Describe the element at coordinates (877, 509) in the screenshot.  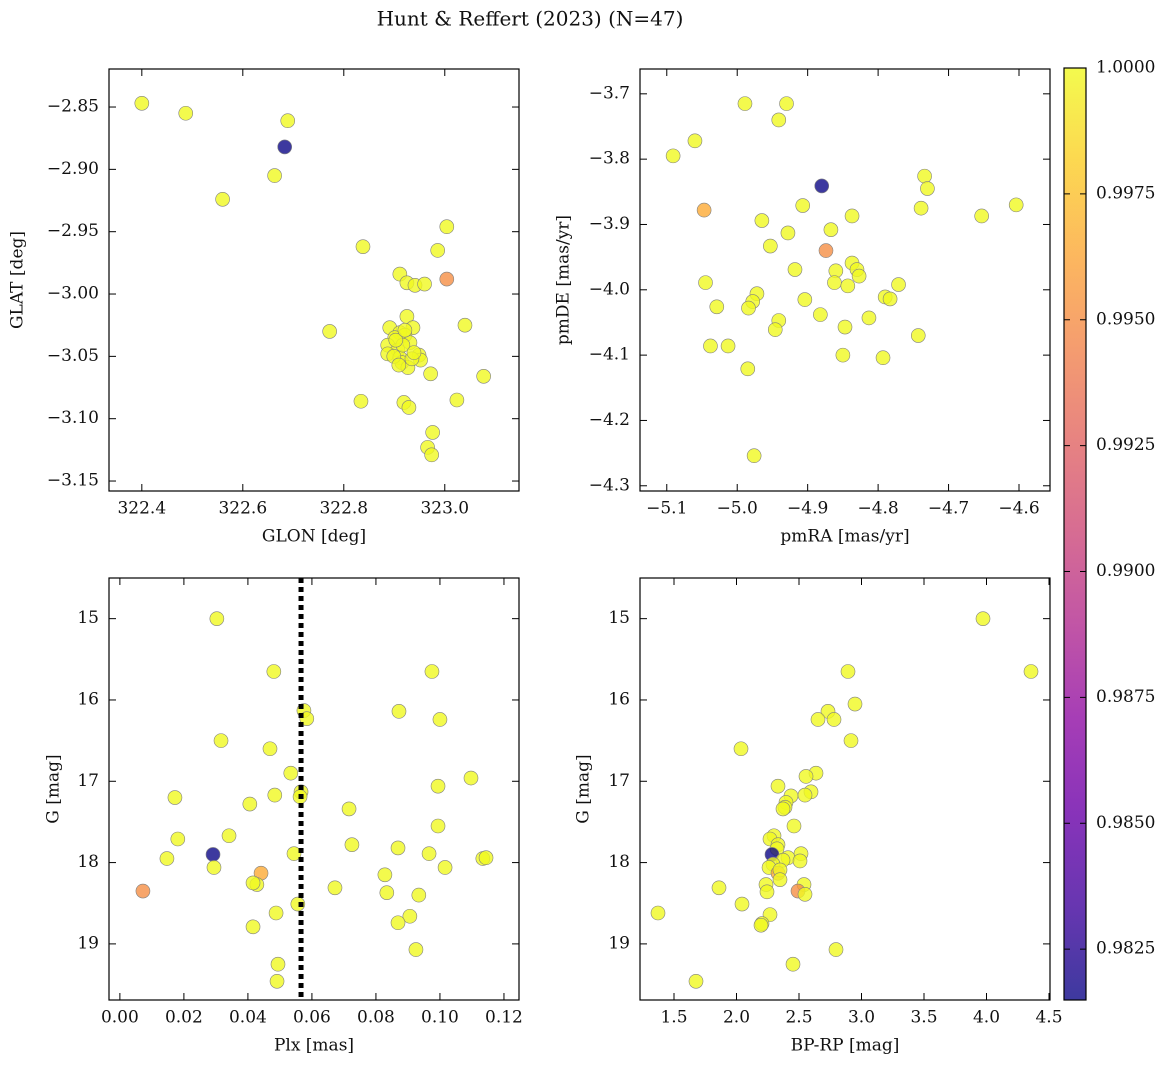
I see `x-tick-label: −4.8` at that location.